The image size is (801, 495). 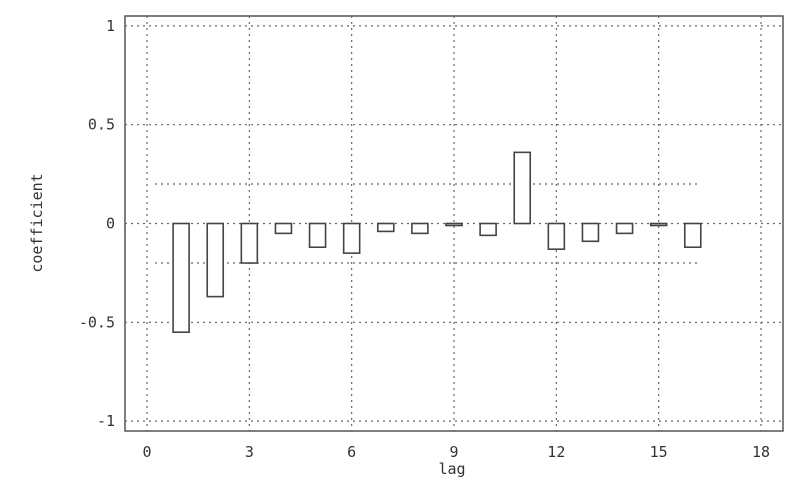 I want to click on y-tick-label: -1, so click(x=106, y=421).